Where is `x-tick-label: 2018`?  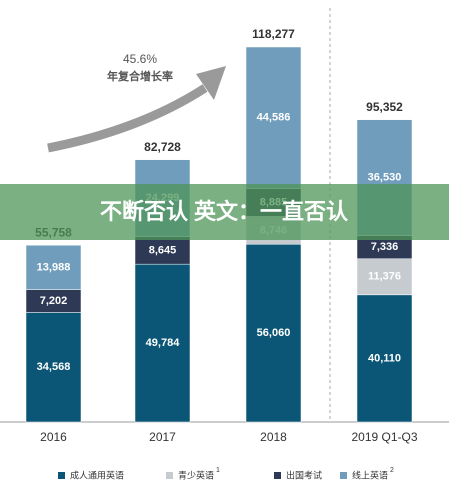 x-tick-label: 2018 is located at coordinates (273, 437).